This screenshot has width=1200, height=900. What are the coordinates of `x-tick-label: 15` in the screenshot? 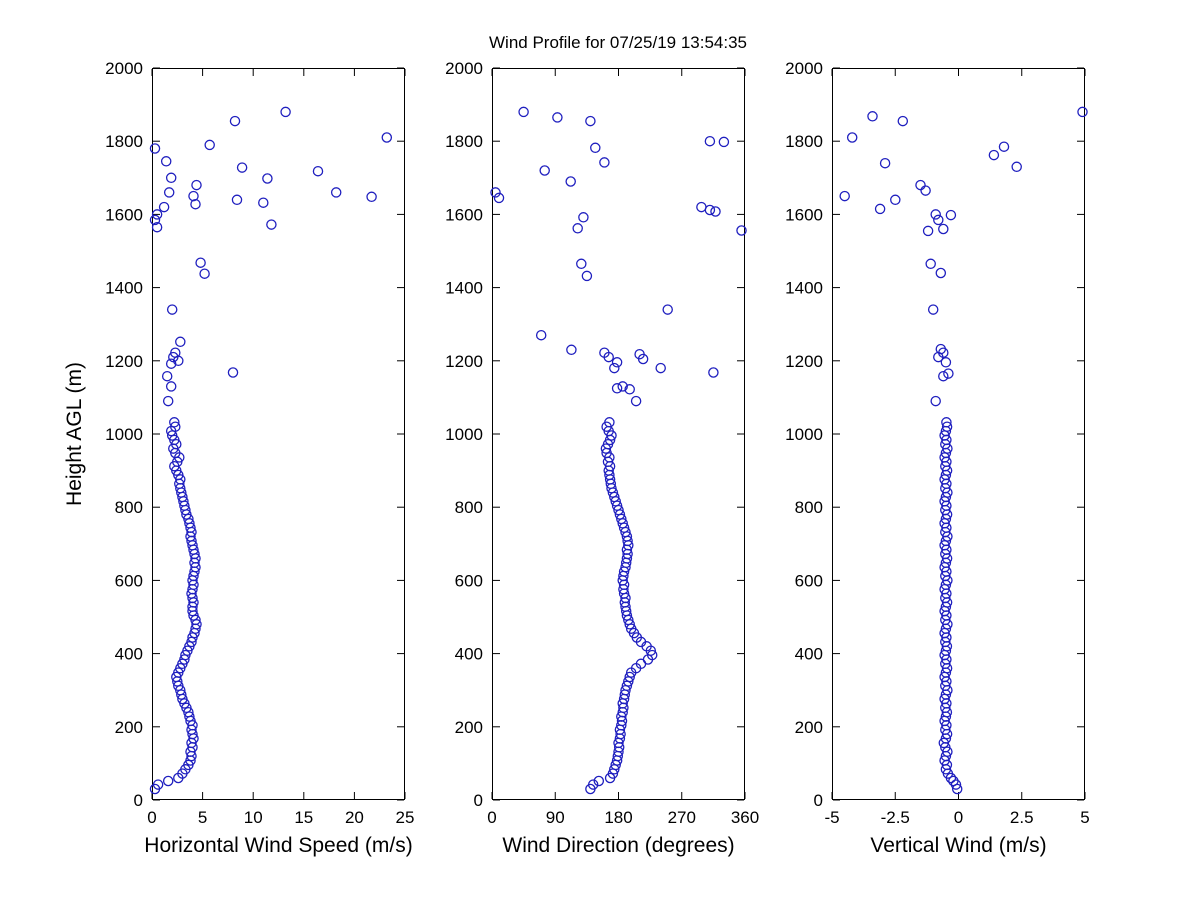 It's located at (303, 817).